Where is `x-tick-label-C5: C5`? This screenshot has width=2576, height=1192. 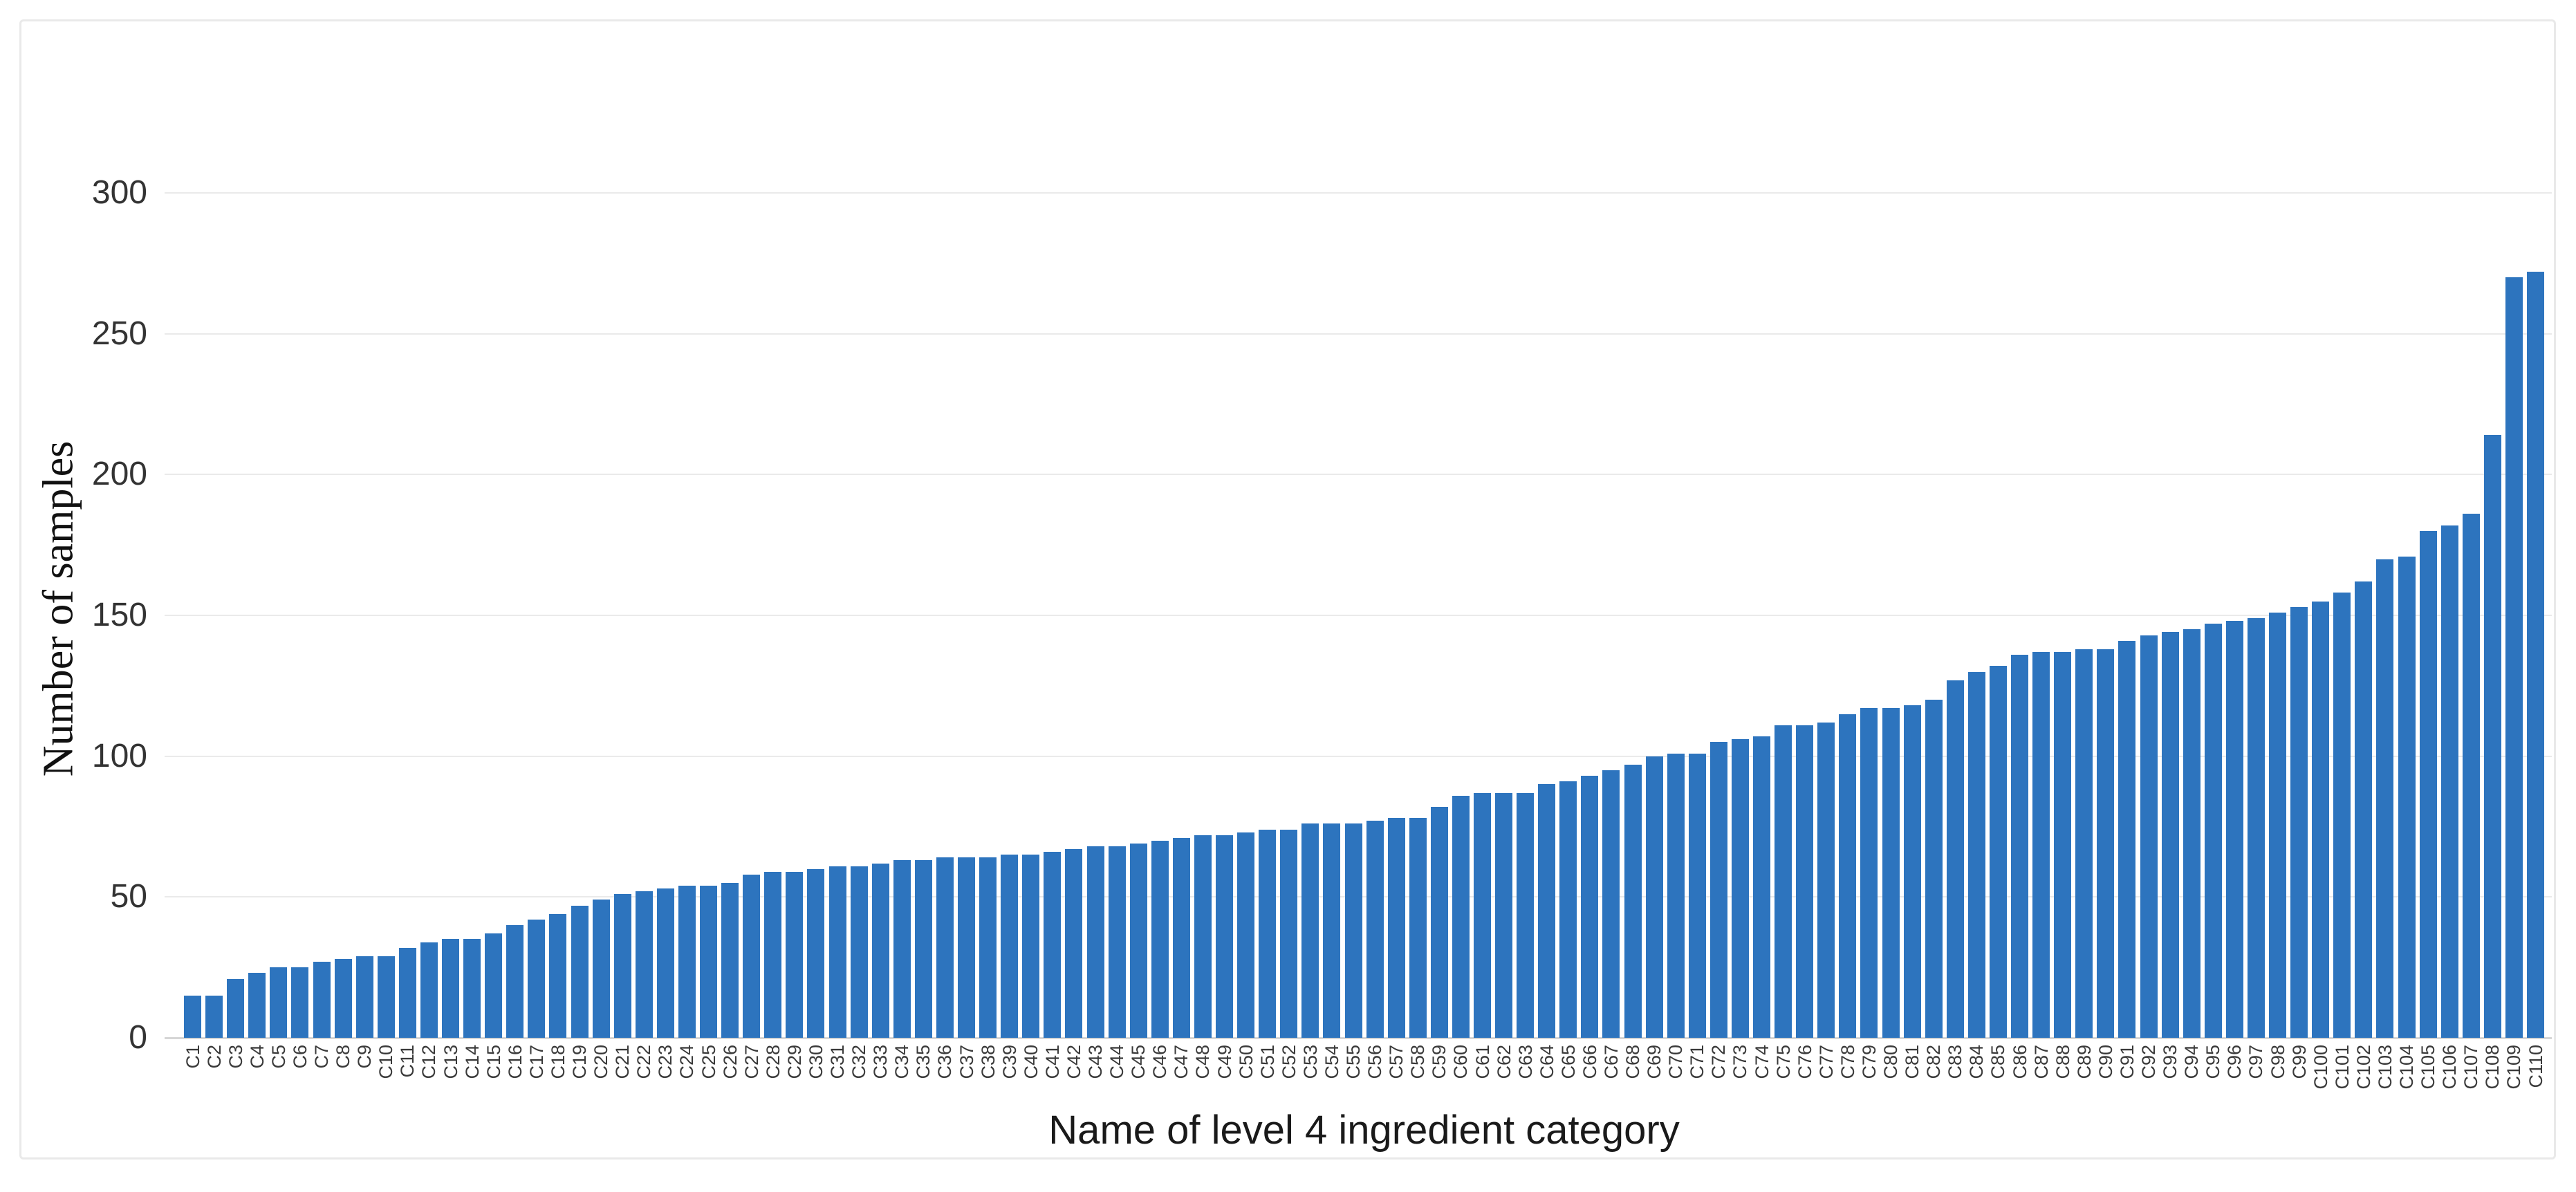 x-tick-label-C5: C5 is located at coordinates (279, 1057).